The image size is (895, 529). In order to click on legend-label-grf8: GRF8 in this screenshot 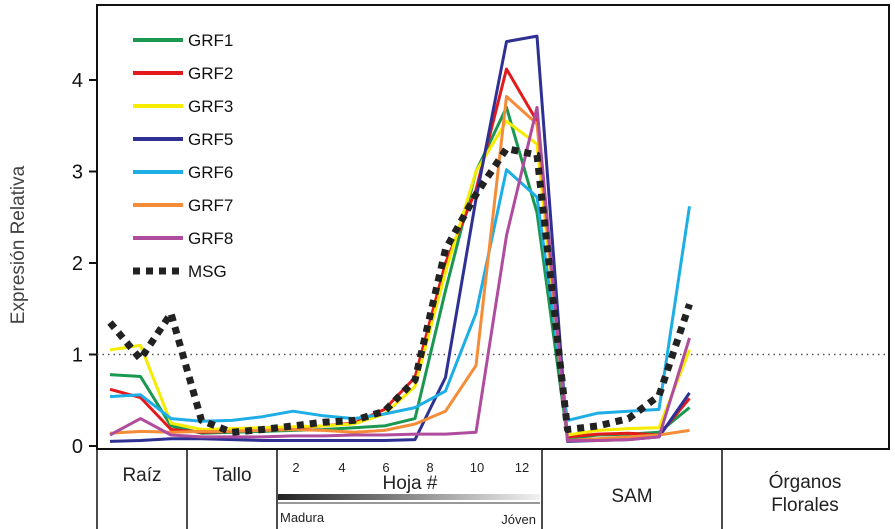, I will do `click(210, 238)`.